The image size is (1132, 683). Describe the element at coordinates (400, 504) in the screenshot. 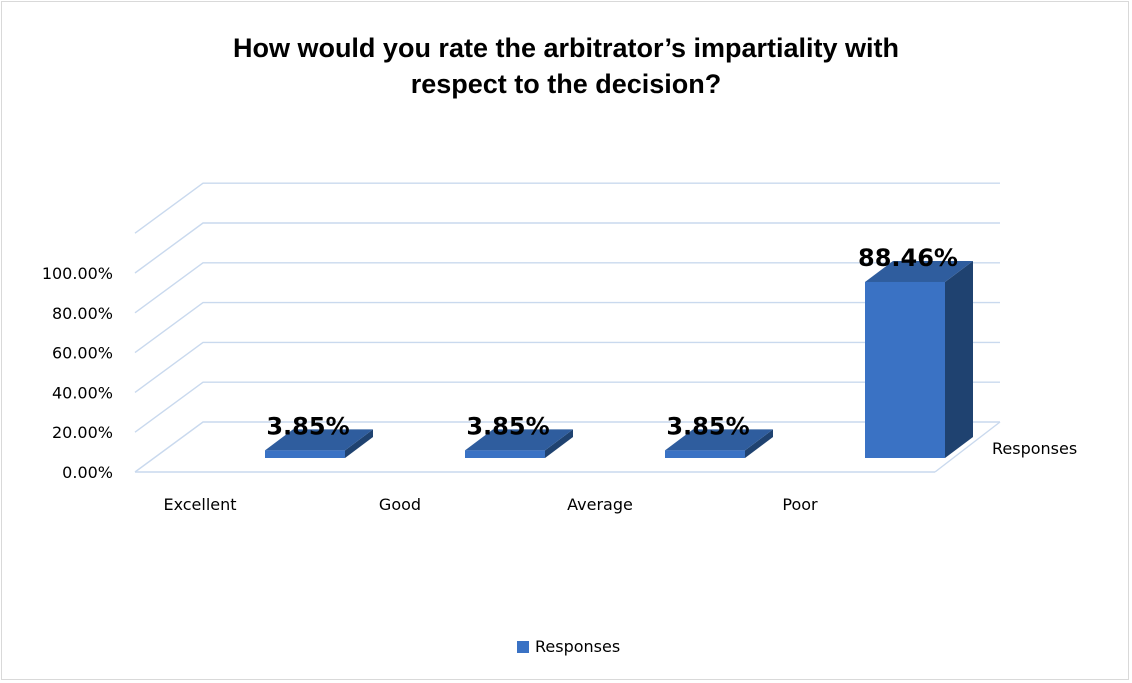

I see `category-label-1: Good` at that location.